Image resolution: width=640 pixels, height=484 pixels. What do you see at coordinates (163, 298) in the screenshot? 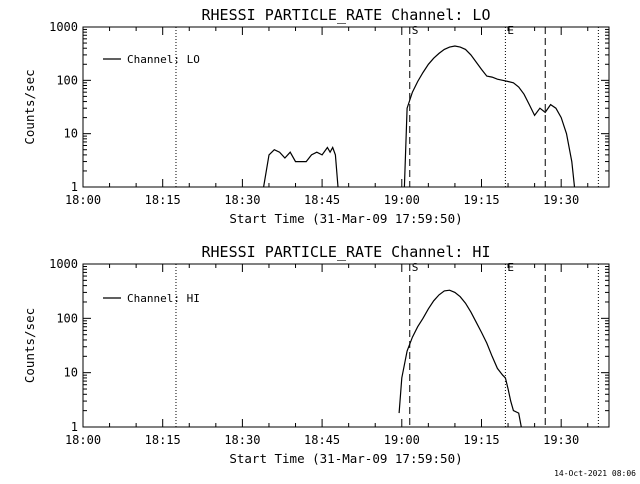
I see `legend-label: Channel: HI` at bounding box center [163, 298].